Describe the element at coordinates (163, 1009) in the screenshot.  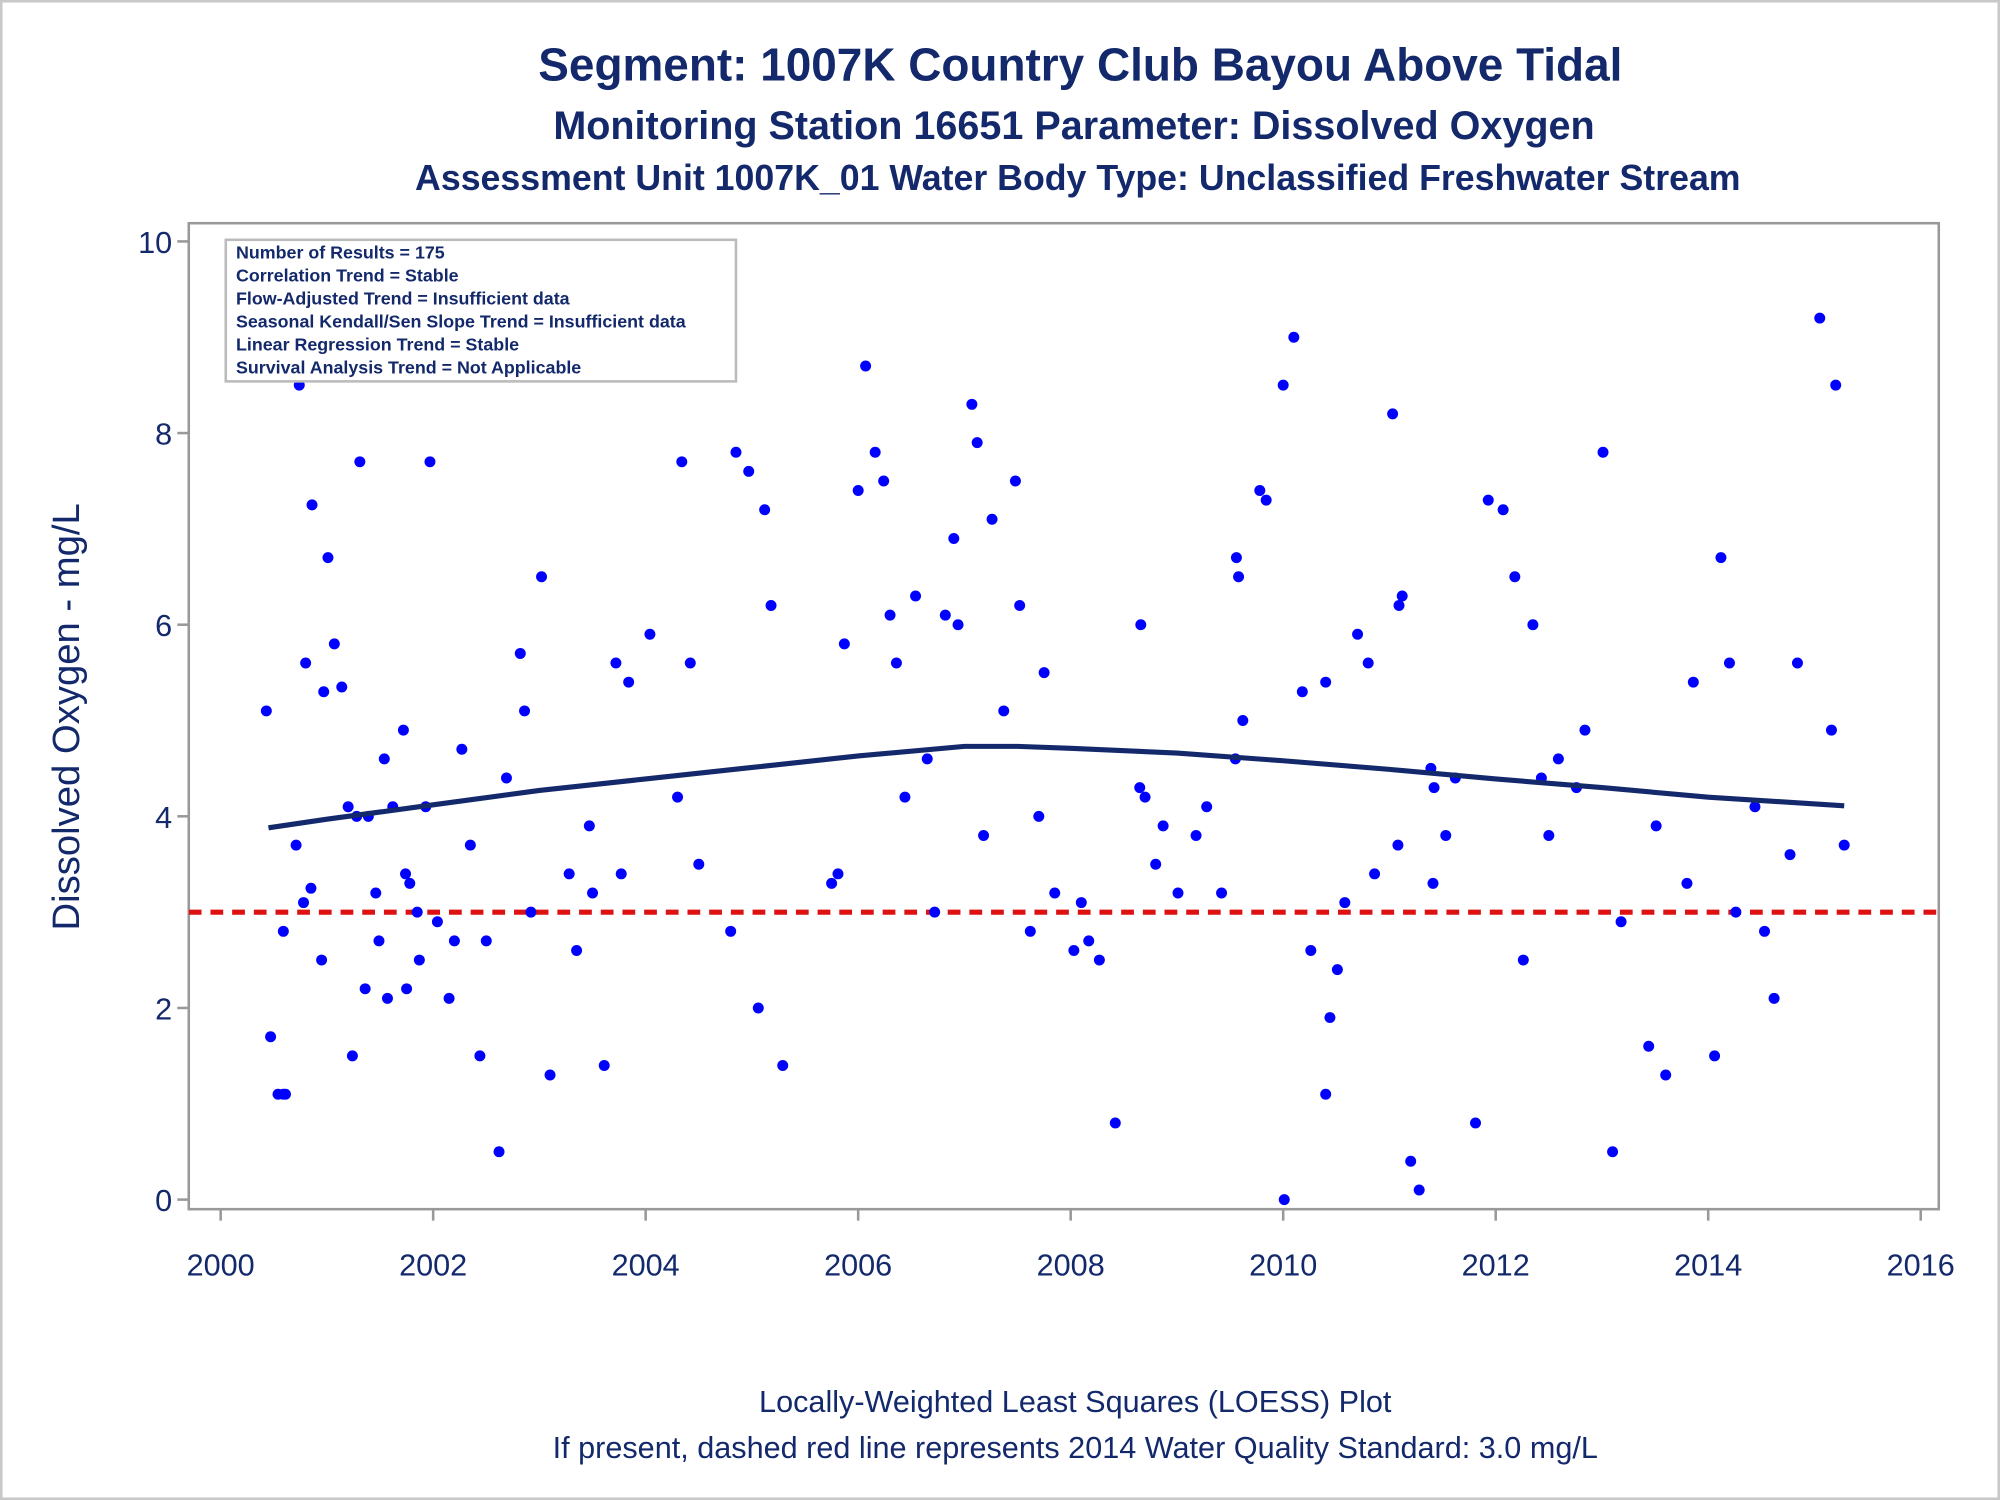
I see `y-tick-label: 2` at that location.